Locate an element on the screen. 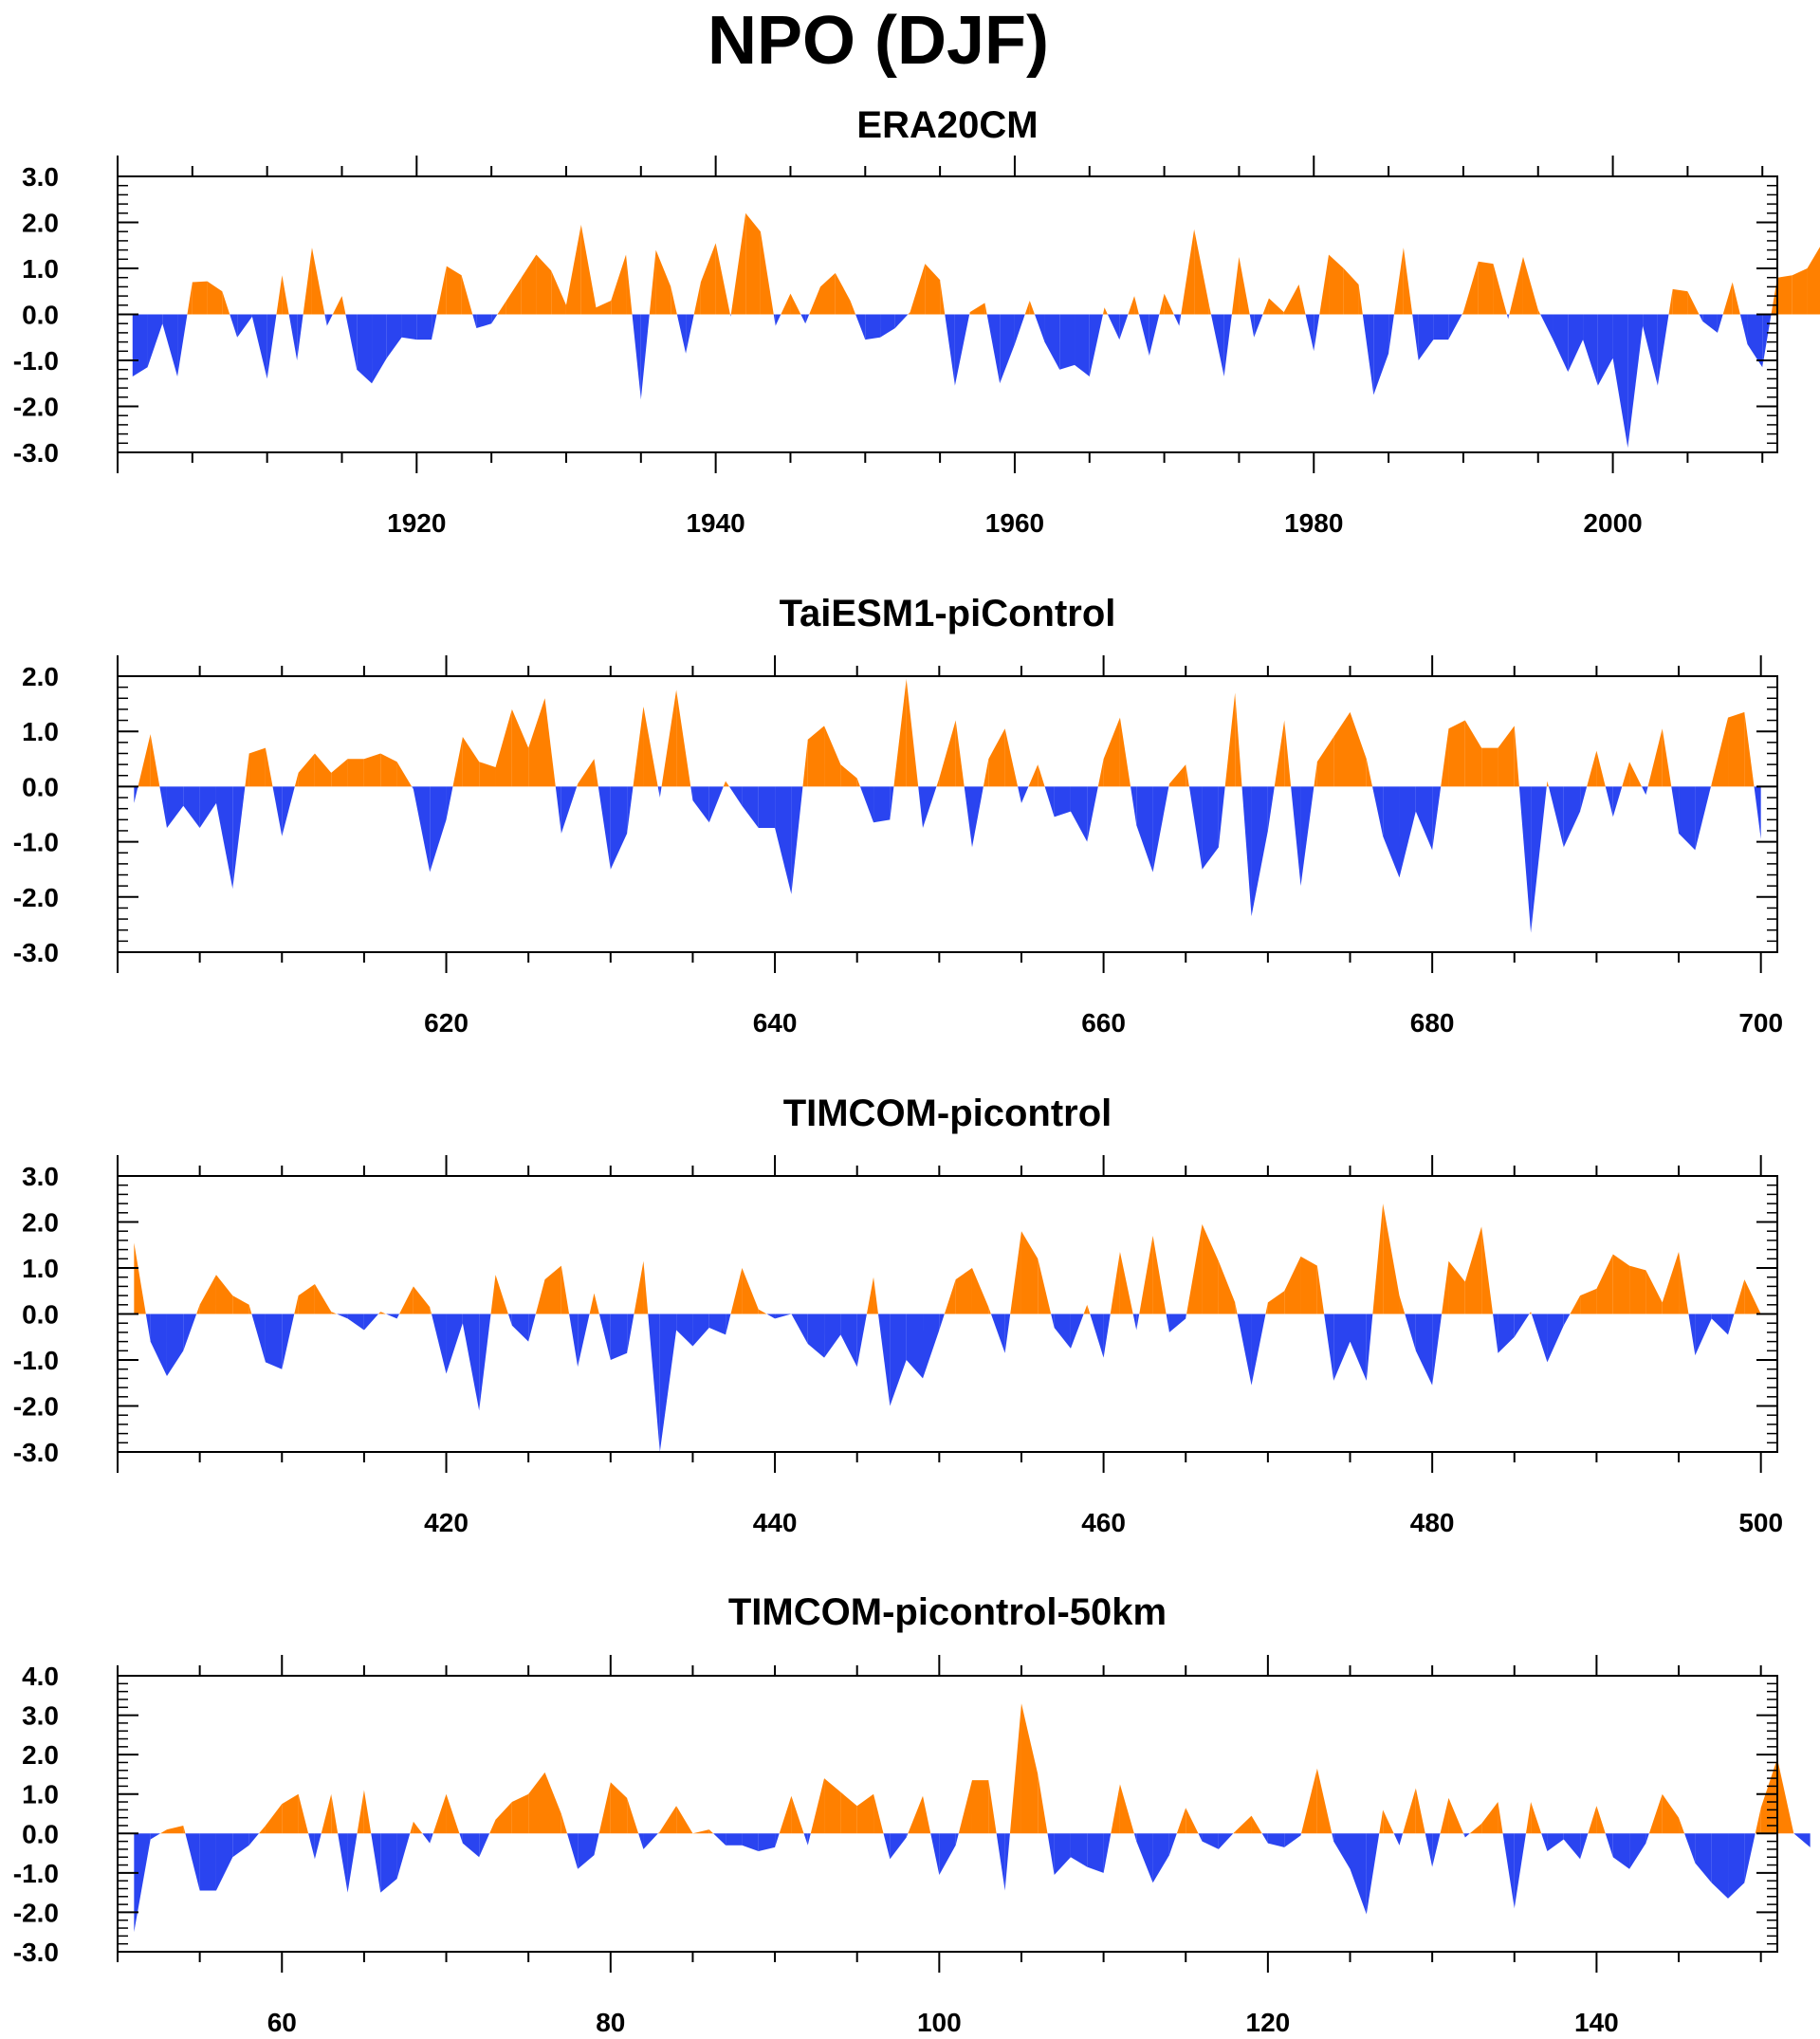 The width and height of the screenshot is (1820, 2039). x-tick-label: 500 is located at coordinates (1760, 1523).